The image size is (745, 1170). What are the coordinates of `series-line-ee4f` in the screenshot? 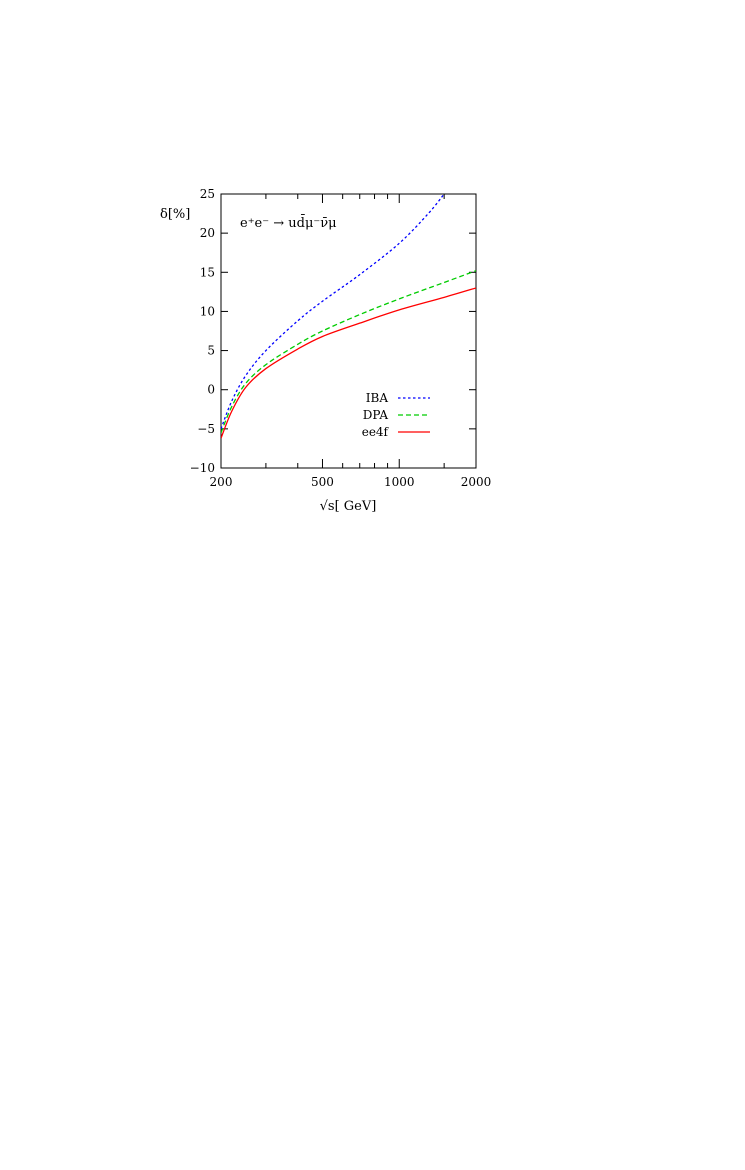 It's located at (348, 363).